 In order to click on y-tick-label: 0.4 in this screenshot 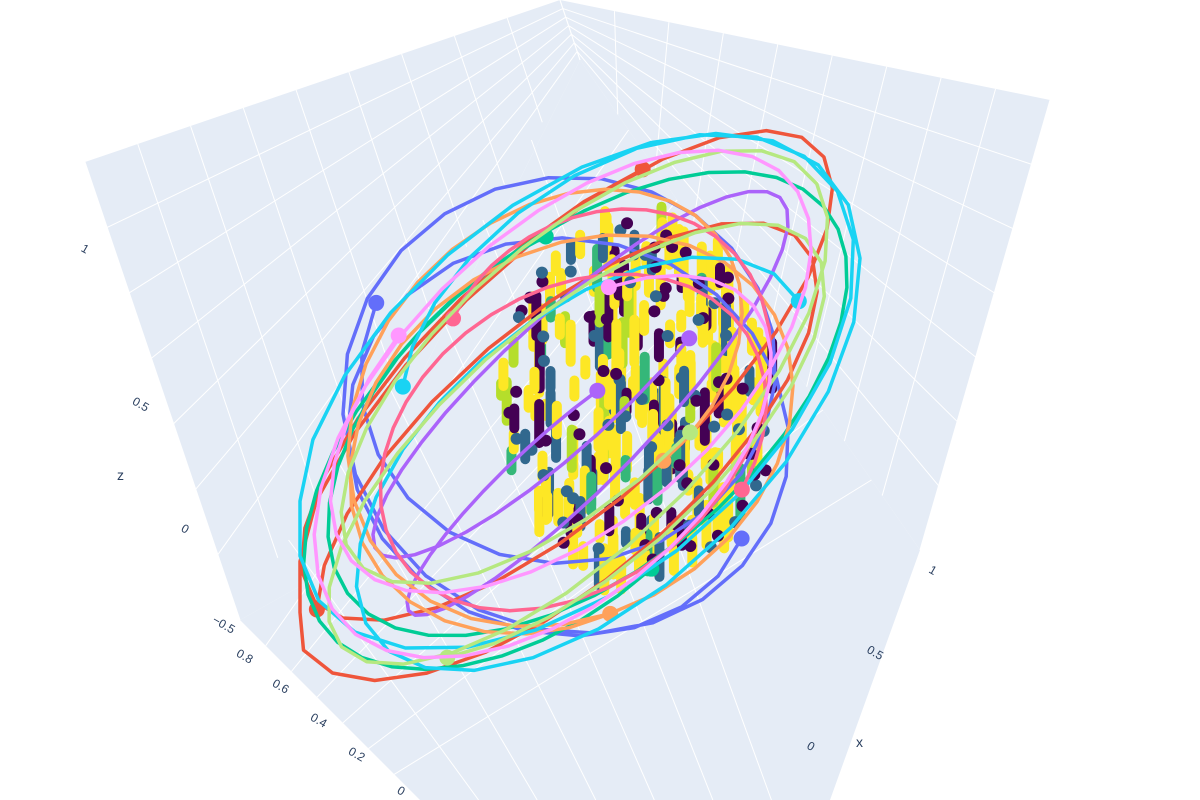, I will do `click(319, 720)`.